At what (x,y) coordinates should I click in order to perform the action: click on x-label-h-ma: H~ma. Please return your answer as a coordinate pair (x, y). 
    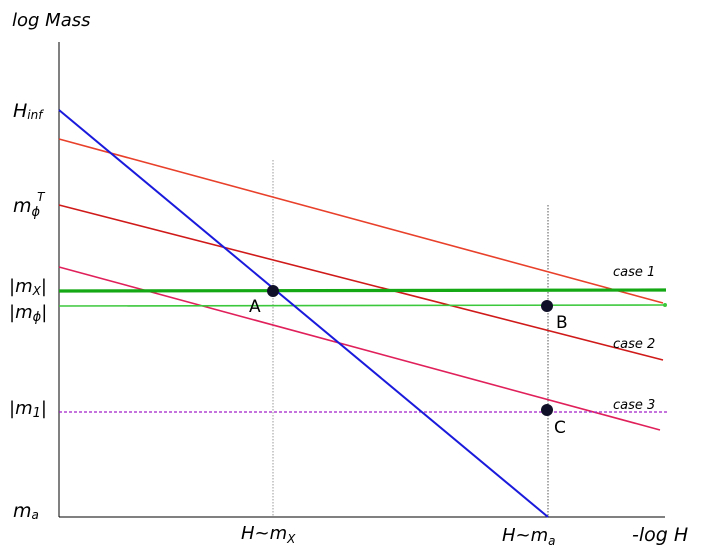
    Looking at the image, I should click on (529, 535).